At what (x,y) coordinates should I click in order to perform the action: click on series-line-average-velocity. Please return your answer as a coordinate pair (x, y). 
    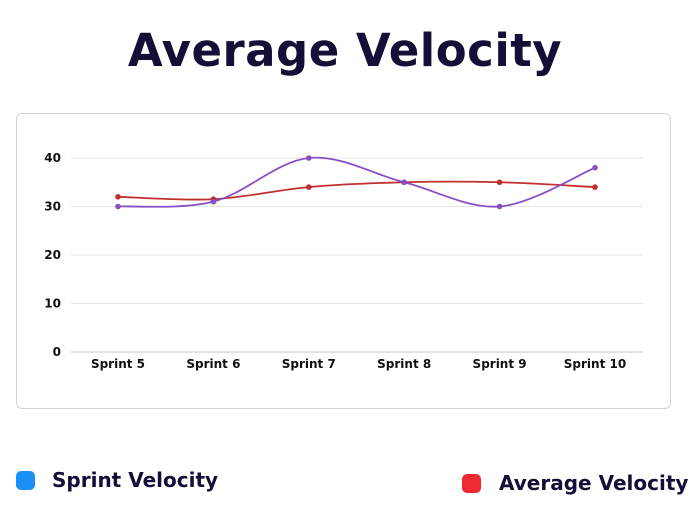
    Looking at the image, I should click on (356, 190).